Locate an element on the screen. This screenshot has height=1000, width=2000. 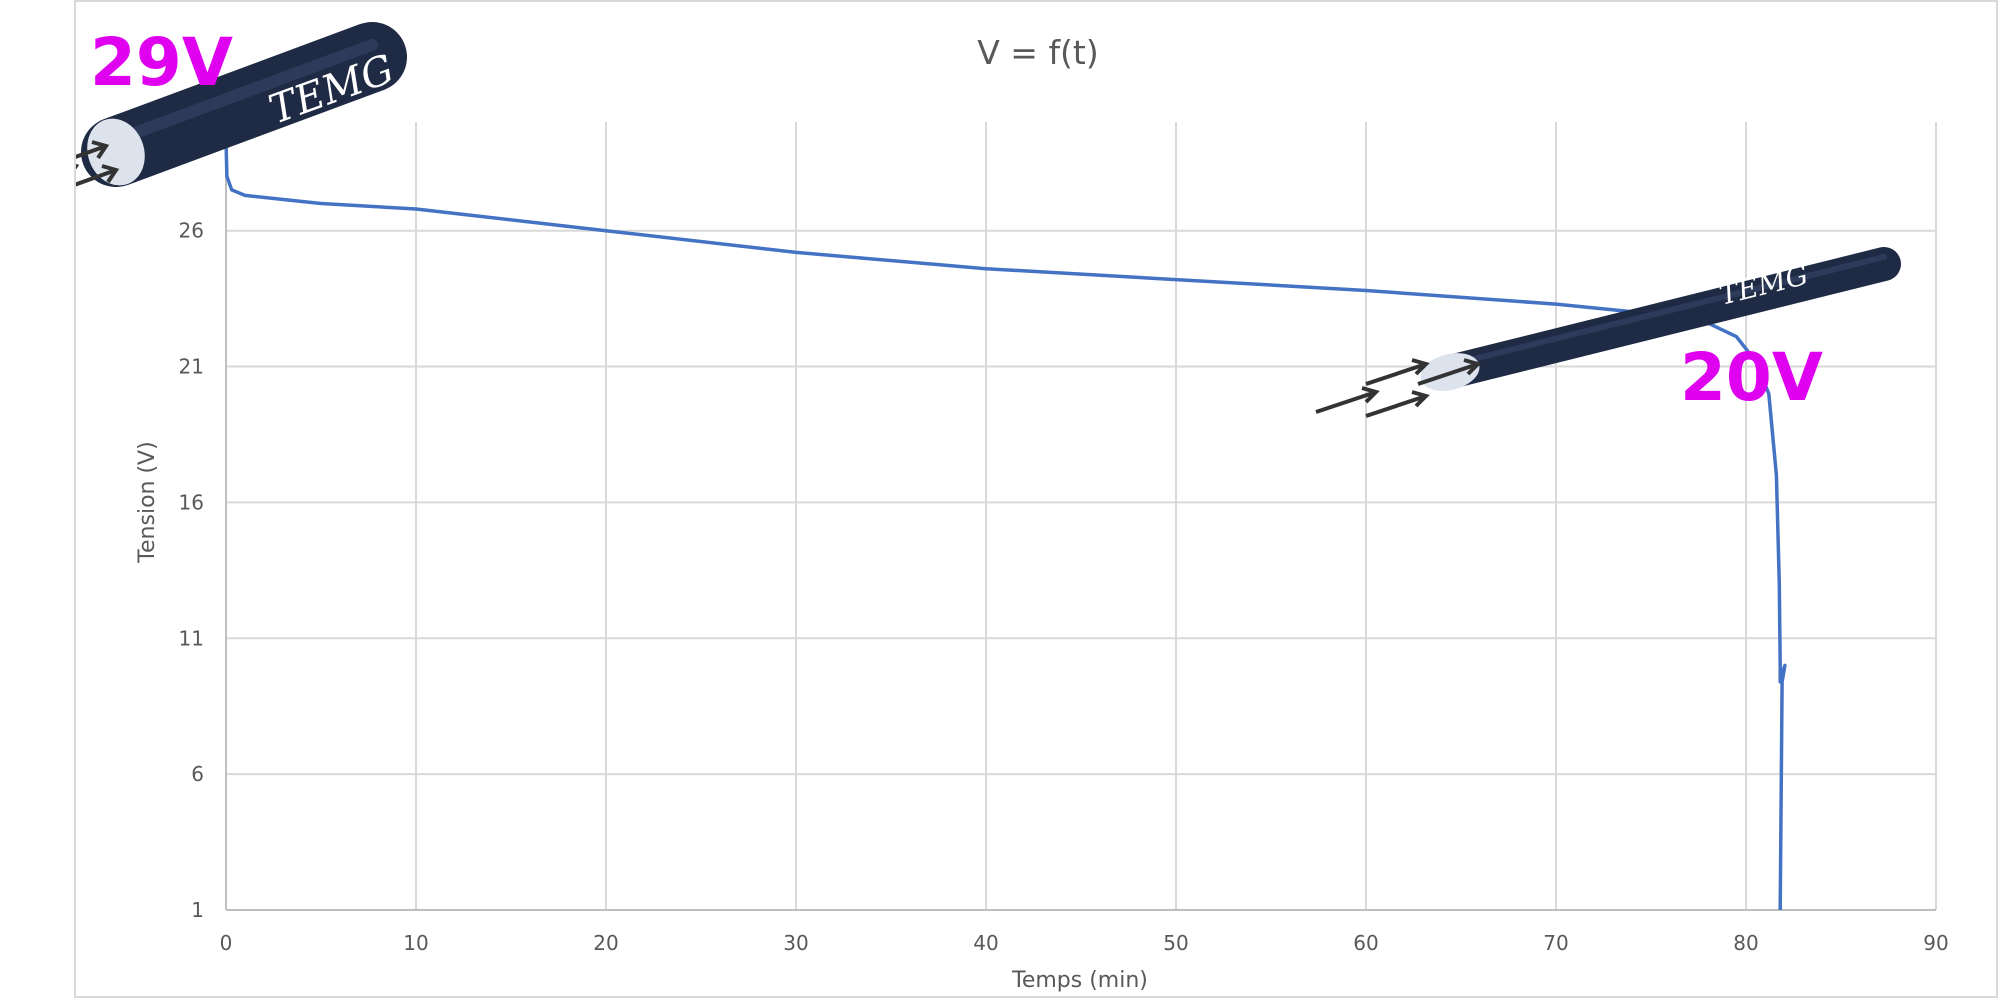
chart-title: V = f(t) is located at coordinates (1038, 52).